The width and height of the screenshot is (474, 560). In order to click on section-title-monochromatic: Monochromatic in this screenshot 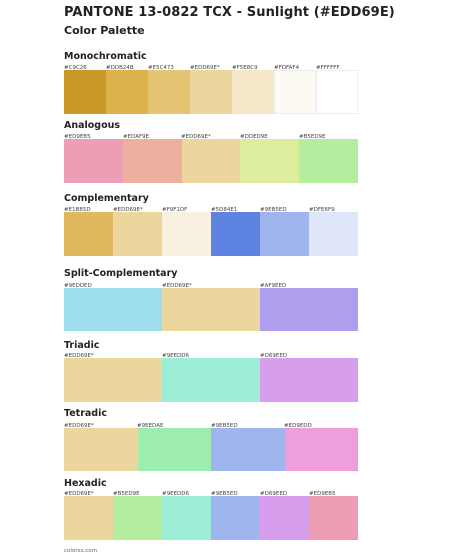, I will do `click(105, 56)`.